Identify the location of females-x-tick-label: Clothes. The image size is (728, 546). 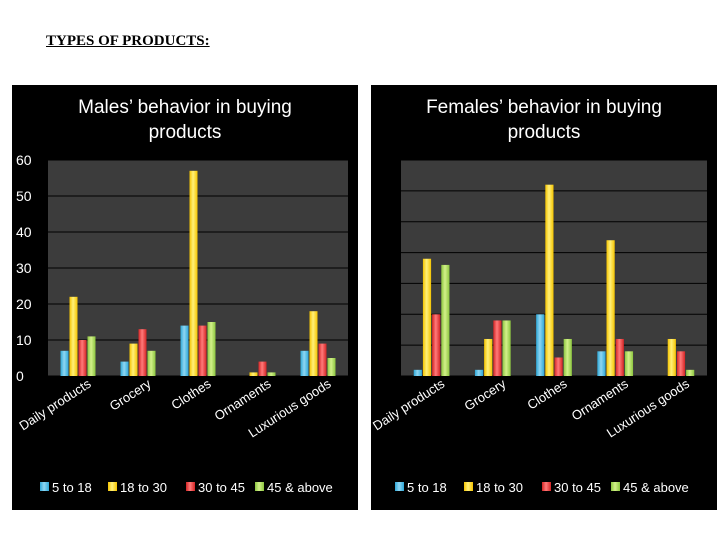
(547, 394).